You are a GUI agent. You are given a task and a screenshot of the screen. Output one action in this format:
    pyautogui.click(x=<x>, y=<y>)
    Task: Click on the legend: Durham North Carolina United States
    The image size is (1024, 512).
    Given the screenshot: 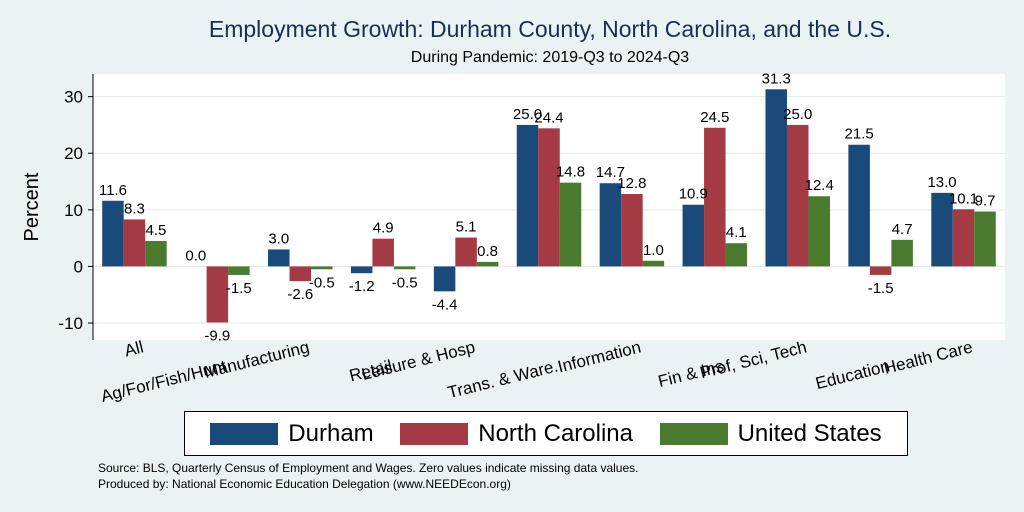 What is the action you would take?
    pyautogui.click(x=546, y=433)
    